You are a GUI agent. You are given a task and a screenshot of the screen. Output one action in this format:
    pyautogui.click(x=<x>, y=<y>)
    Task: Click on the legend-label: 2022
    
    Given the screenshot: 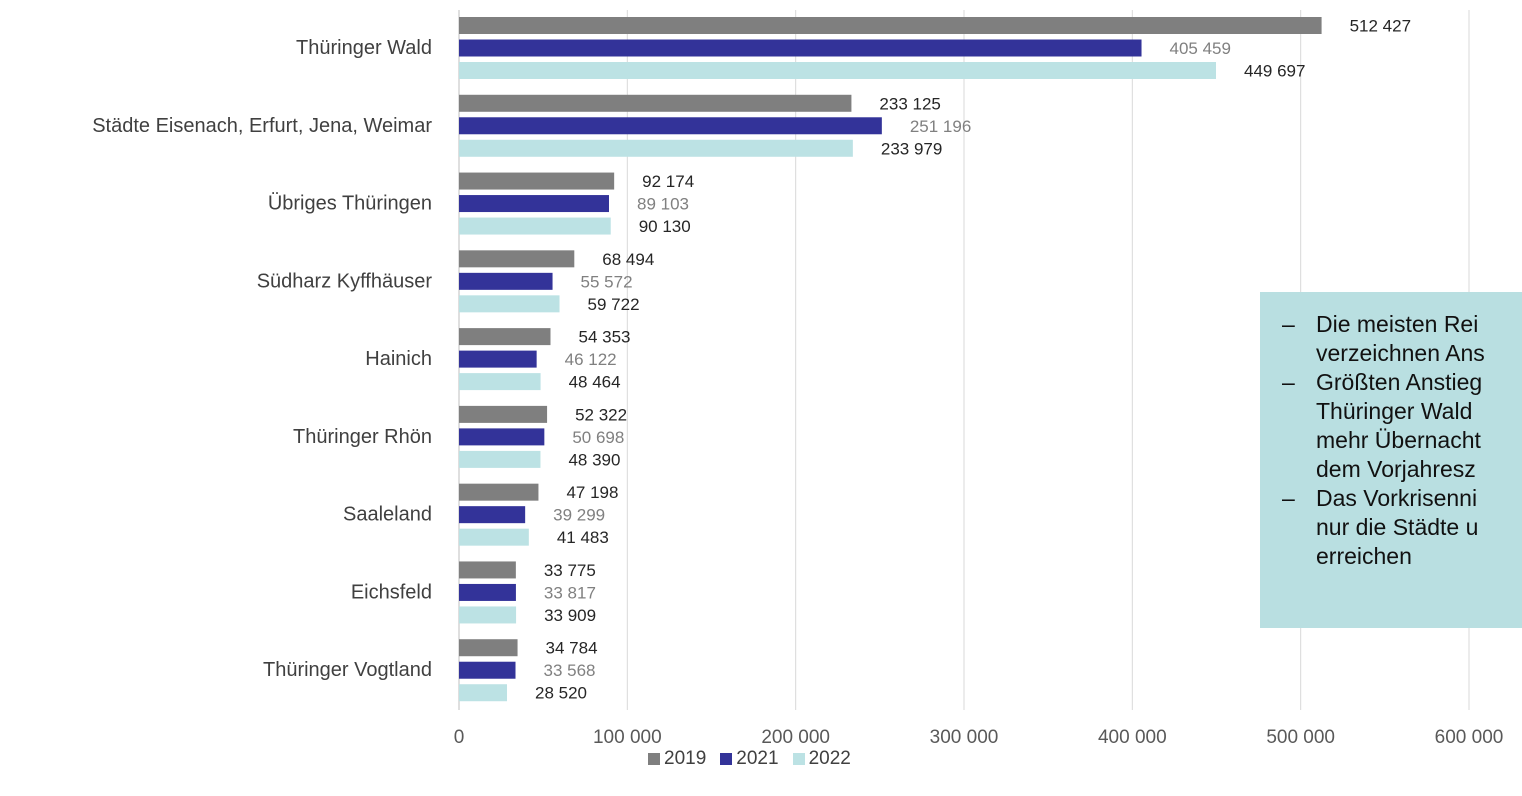 What is the action you would take?
    pyautogui.click(x=829, y=758)
    